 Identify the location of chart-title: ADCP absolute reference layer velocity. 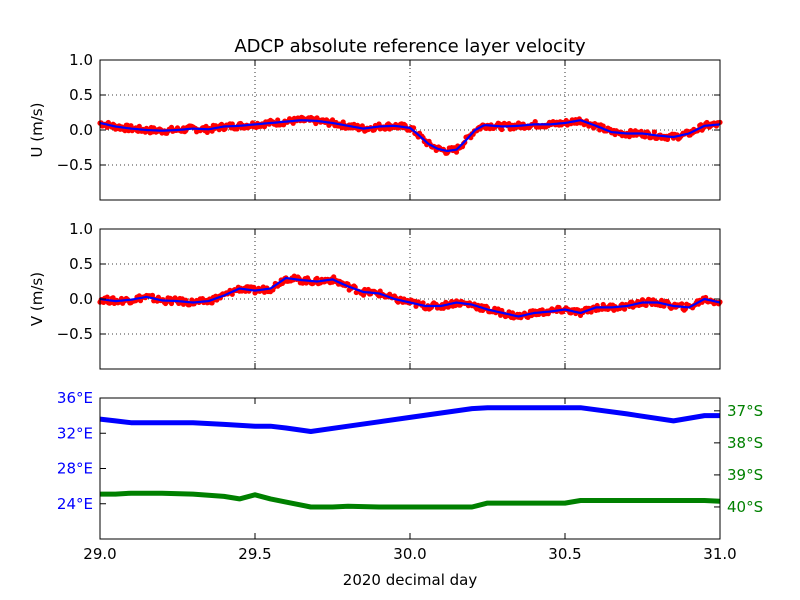
(410, 46).